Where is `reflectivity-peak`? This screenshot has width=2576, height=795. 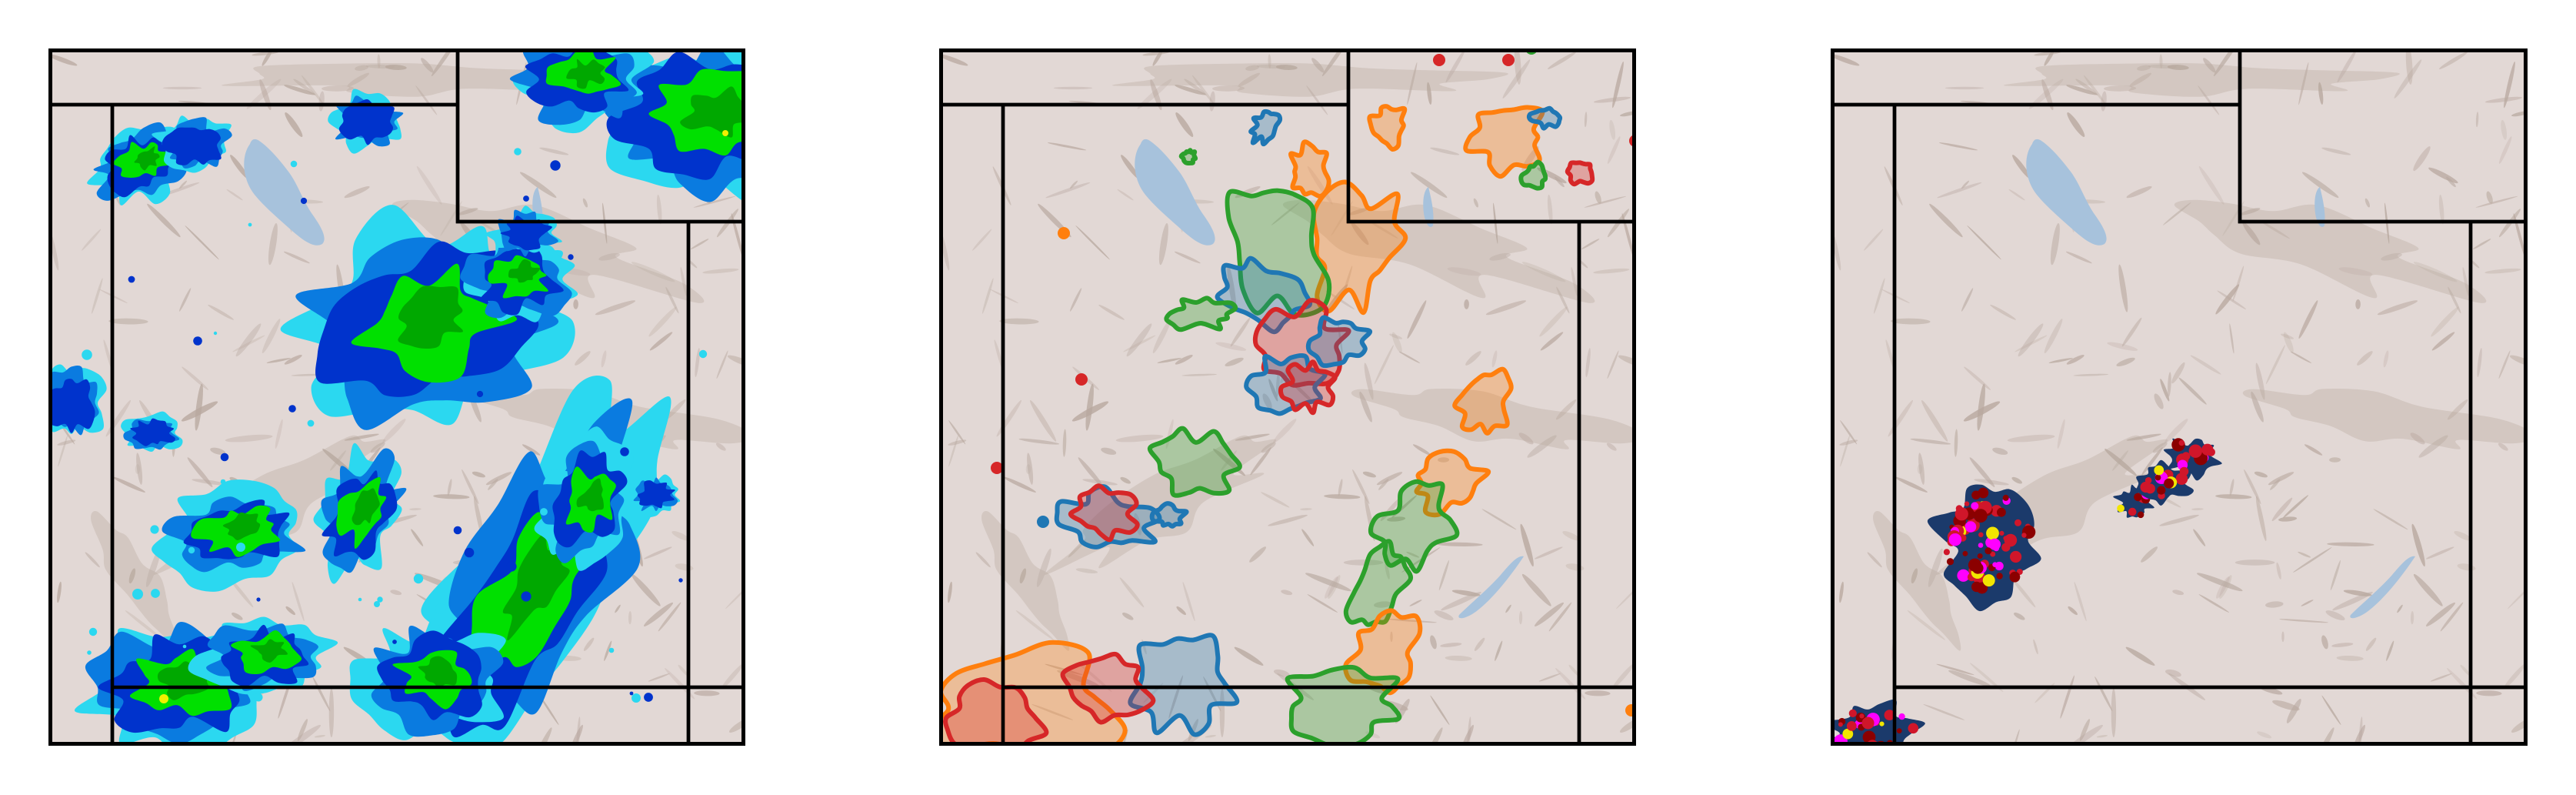 reflectivity-peak is located at coordinates (163, 698).